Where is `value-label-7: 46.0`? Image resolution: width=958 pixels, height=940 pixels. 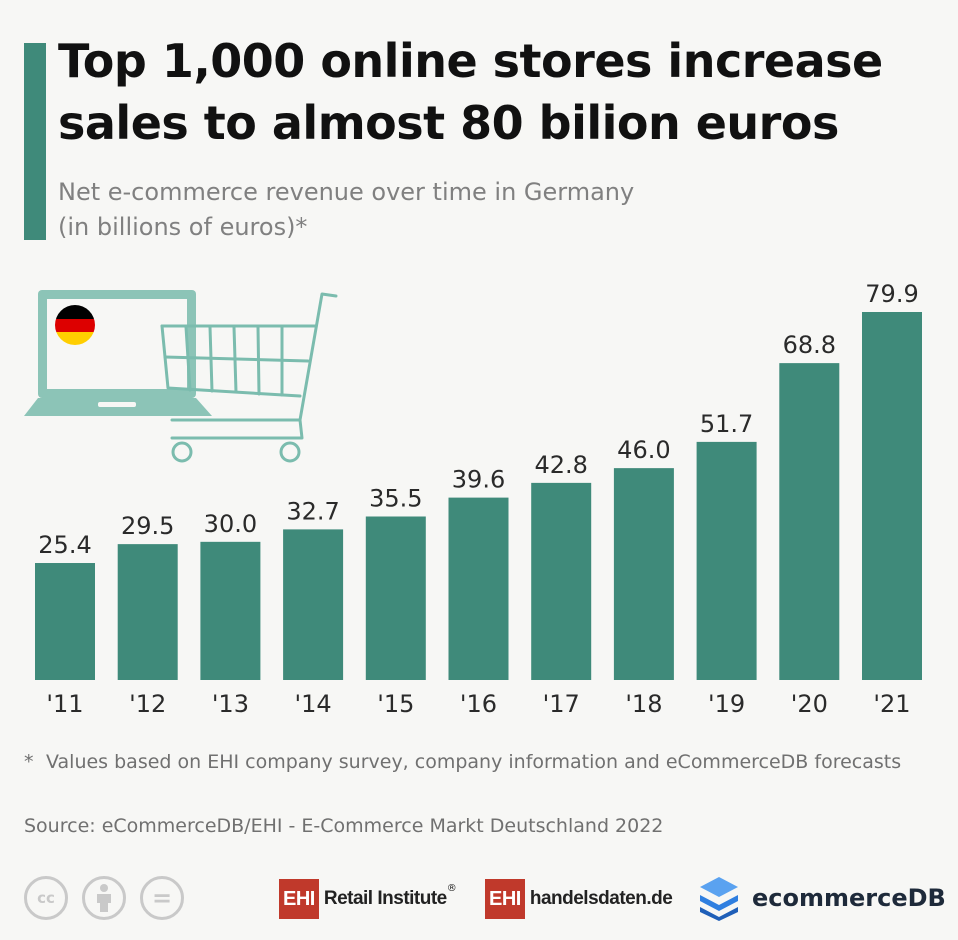
value-label-7: 46.0 is located at coordinates (643, 450).